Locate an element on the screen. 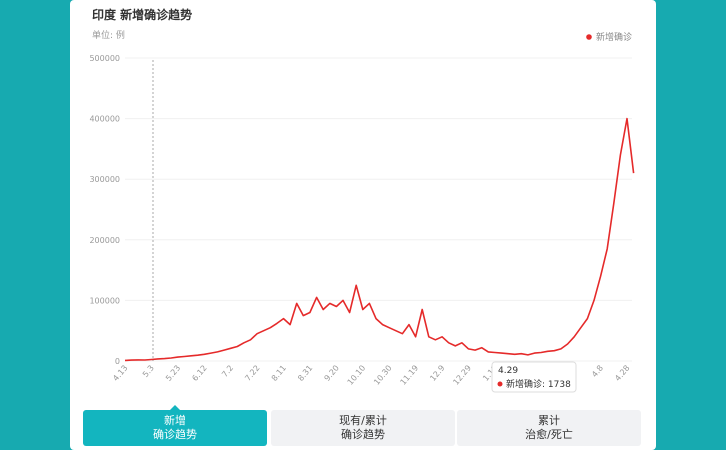 This screenshot has width=726, height=450. y-tick-label: 500000 is located at coordinates (104, 58).